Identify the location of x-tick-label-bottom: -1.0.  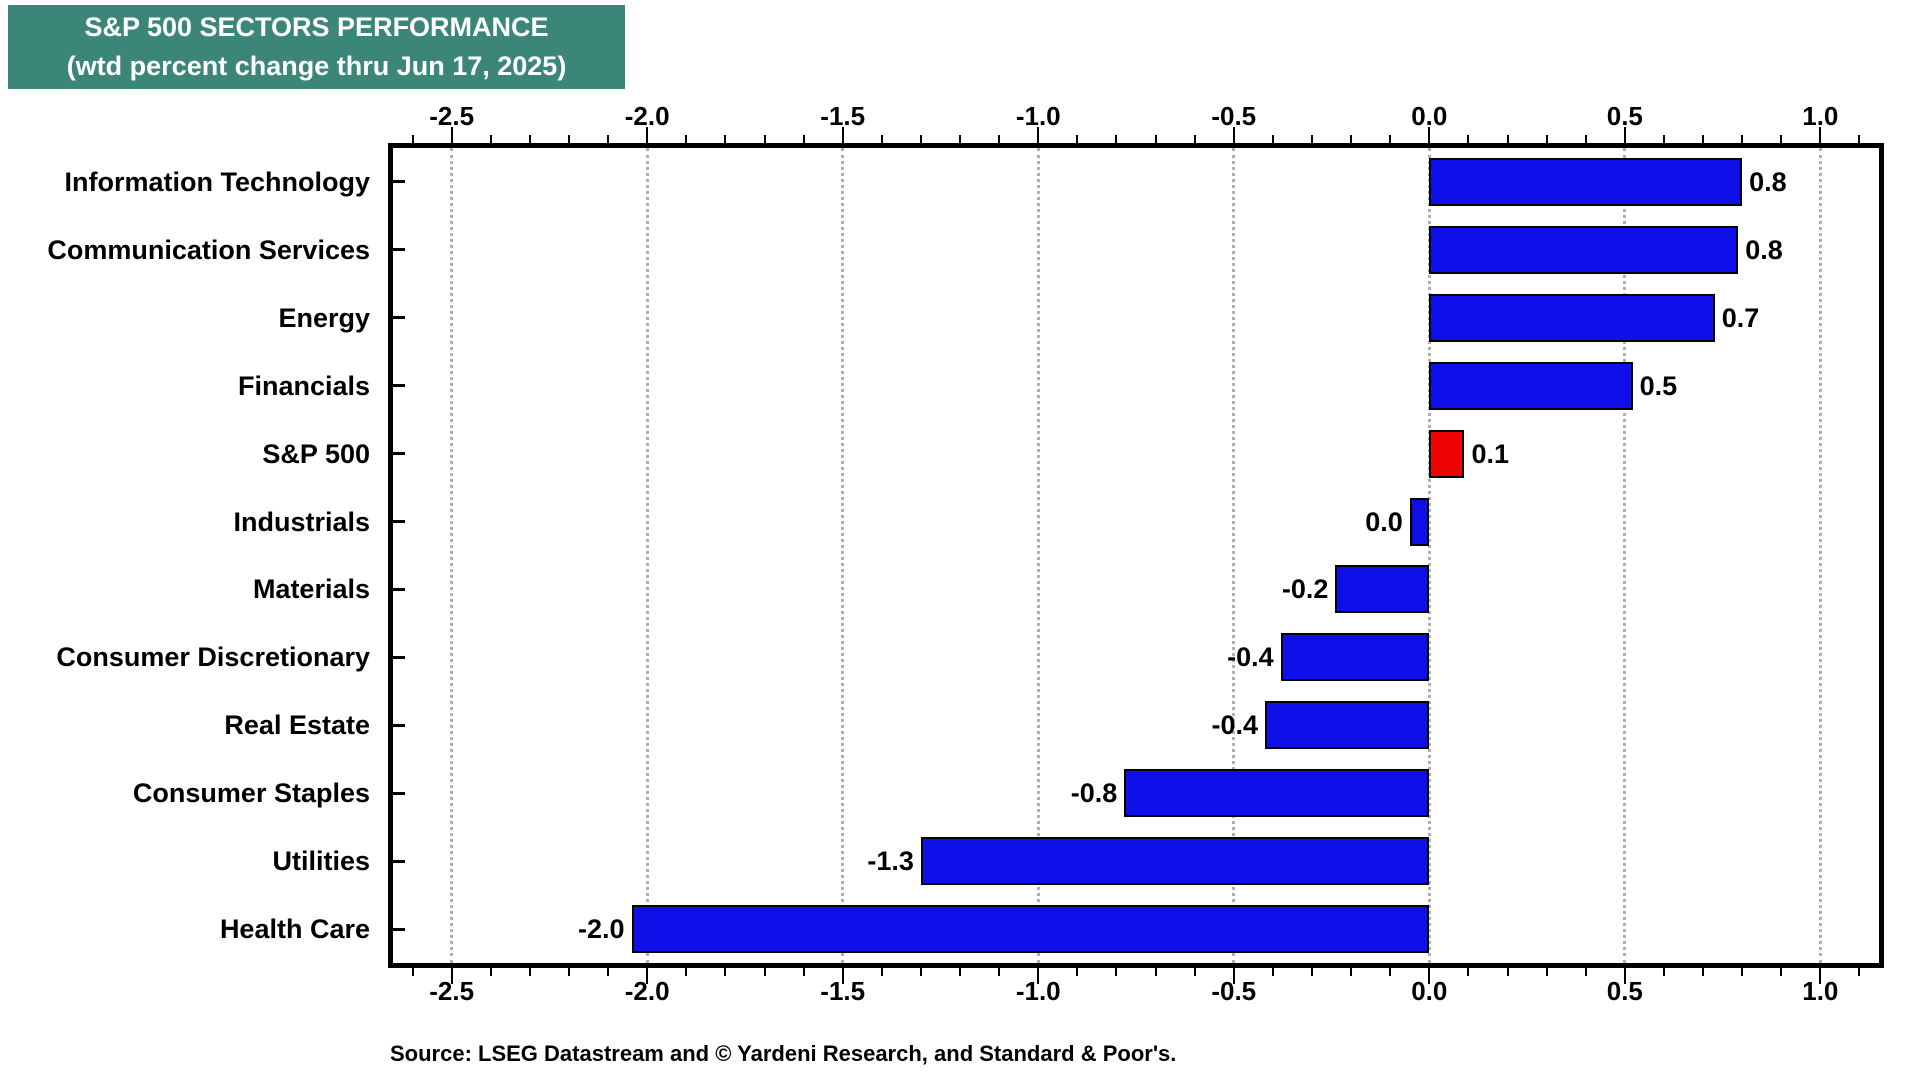
(1038, 991).